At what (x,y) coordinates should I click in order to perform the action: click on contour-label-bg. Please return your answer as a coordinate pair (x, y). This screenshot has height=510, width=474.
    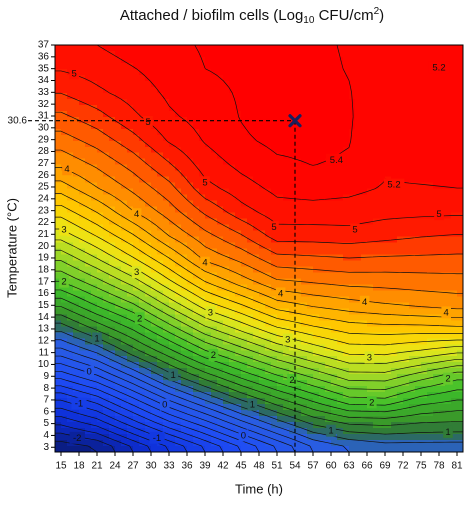
    Looking at the image, I should click on (64, 229).